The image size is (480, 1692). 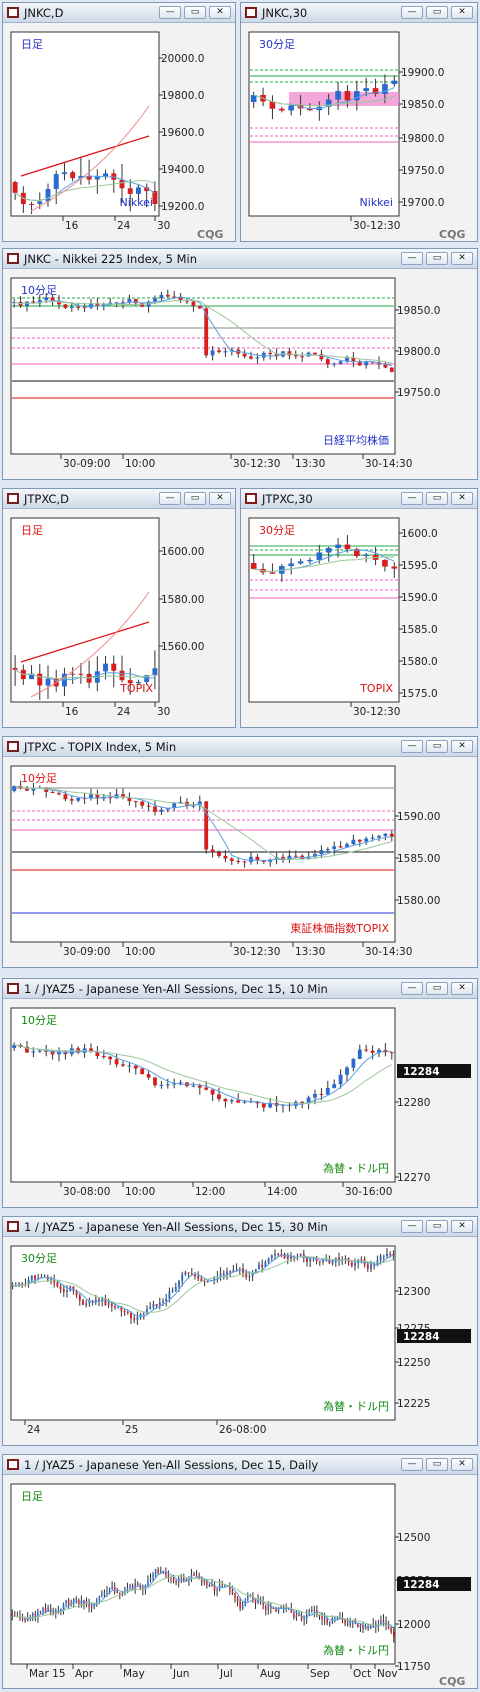 I want to click on title-bar: JTPXC - TOPIX Index, 5 Min — ▭ ✕, so click(x=240, y=747).